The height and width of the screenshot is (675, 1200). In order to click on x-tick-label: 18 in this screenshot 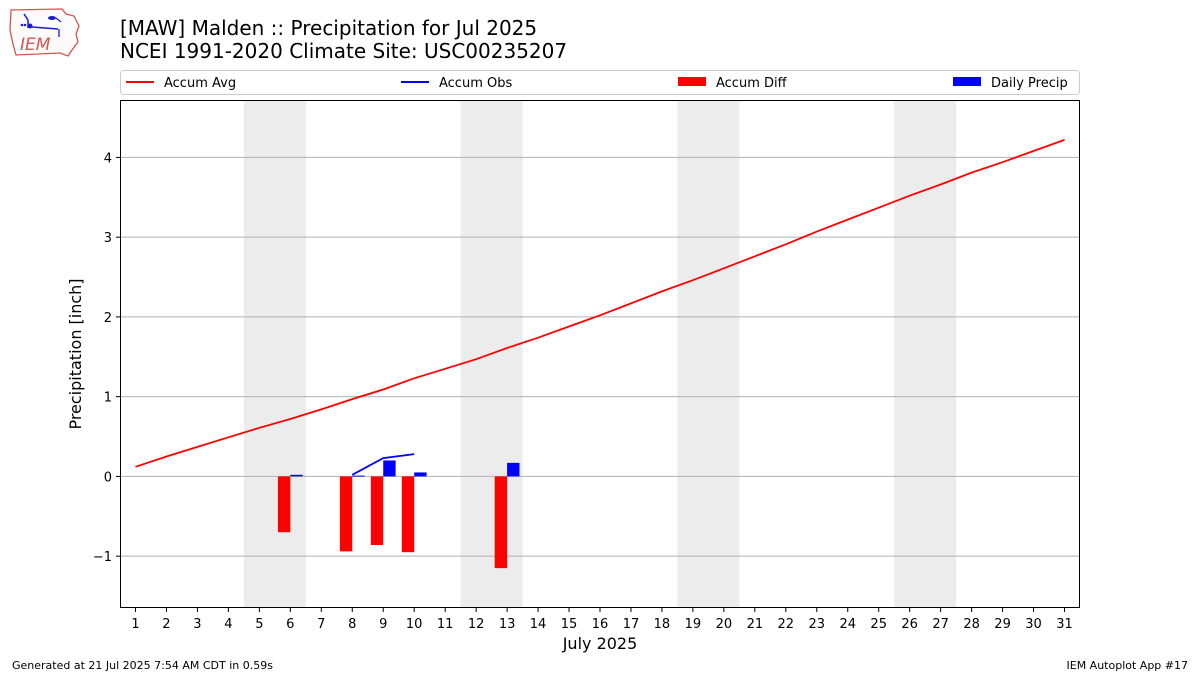, I will do `click(662, 624)`.